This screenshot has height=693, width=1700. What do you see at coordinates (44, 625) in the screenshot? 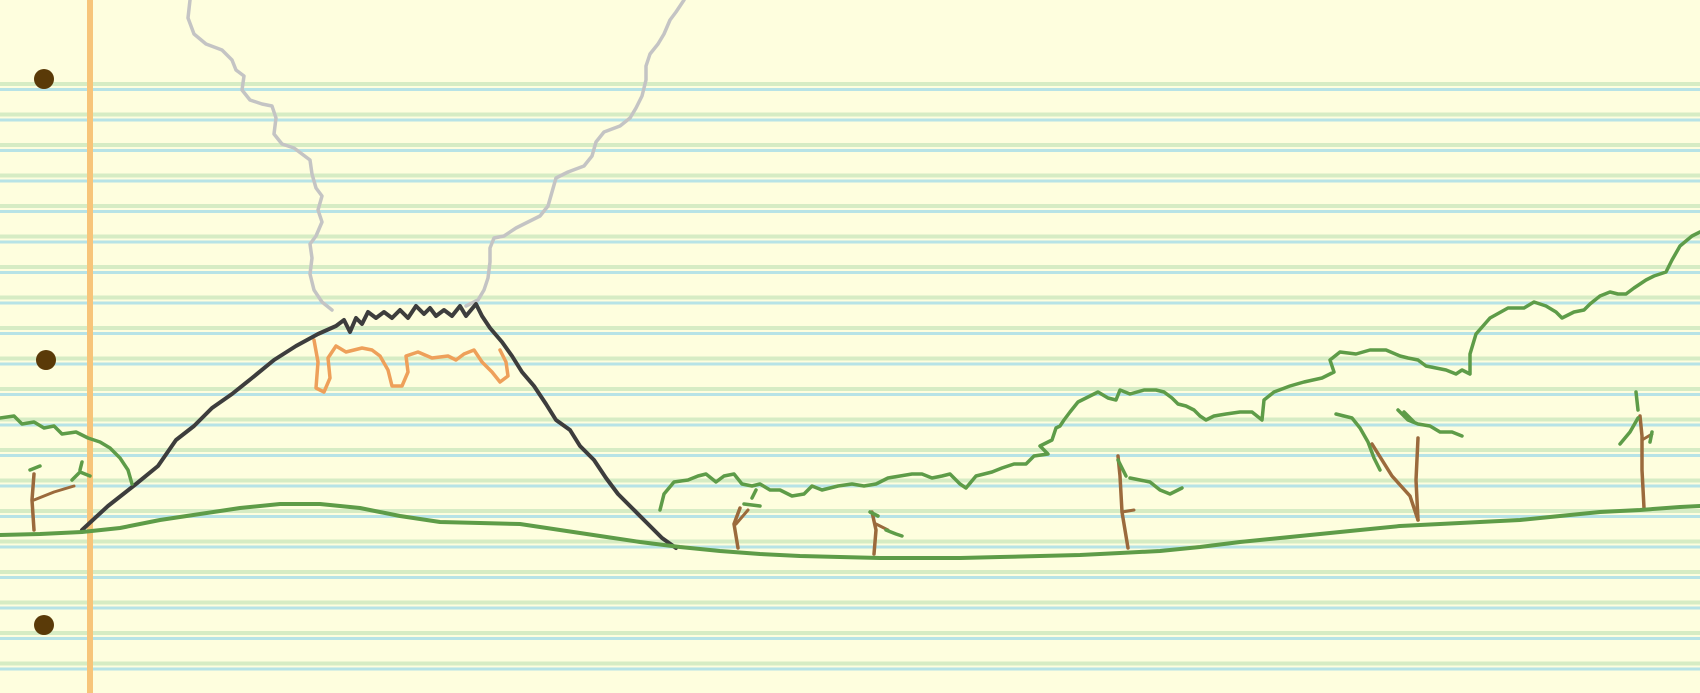
I see `binder-hole-bottom` at bounding box center [44, 625].